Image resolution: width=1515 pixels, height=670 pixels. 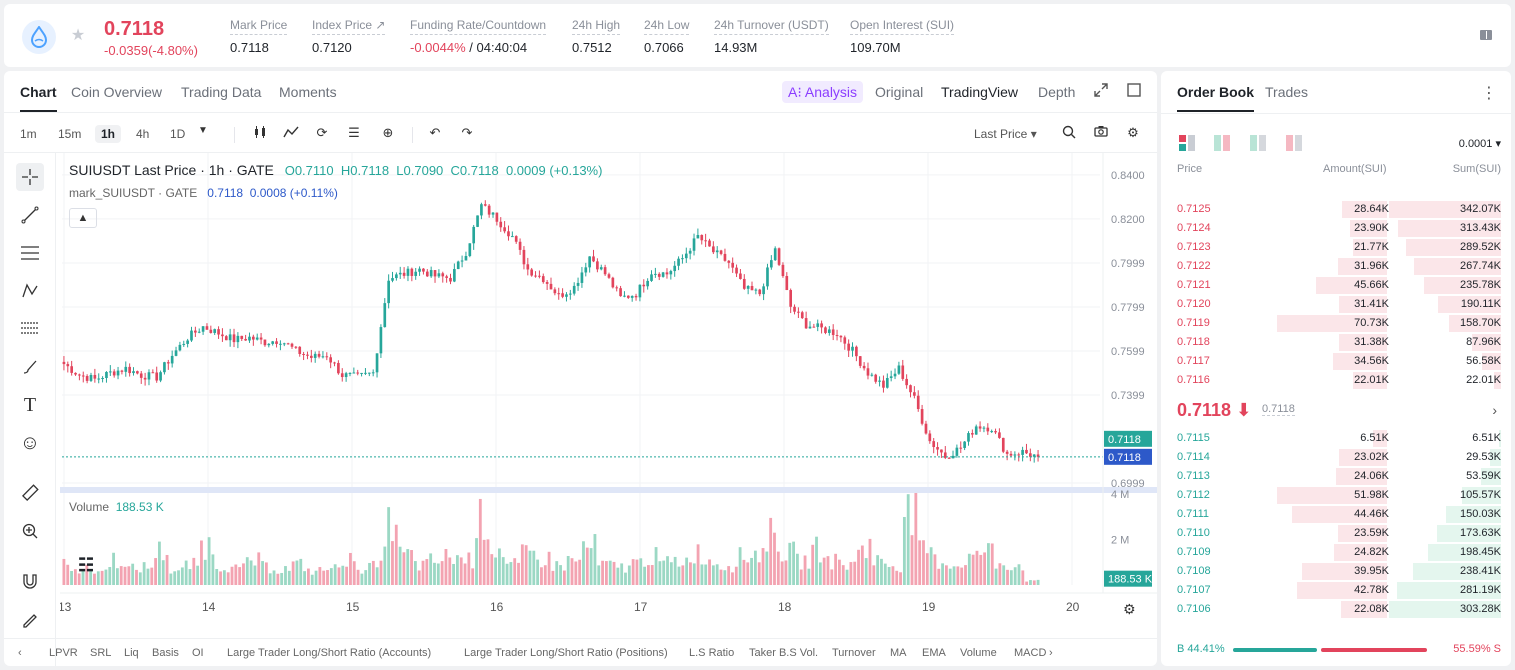 What do you see at coordinates (1030, 653) in the screenshot?
I see `indicator-macd: MACD` at bounding box center [1030, 653].